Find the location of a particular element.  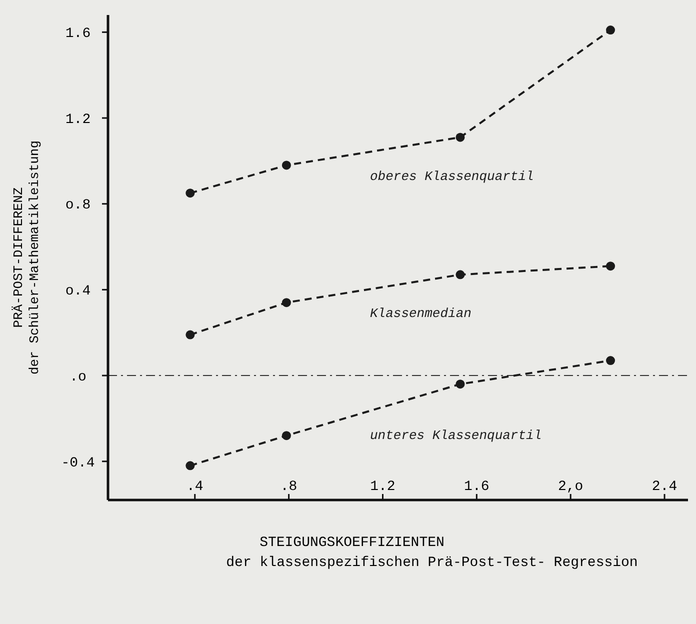

x-tick-label: .4 is located at coordinates (195, 487).